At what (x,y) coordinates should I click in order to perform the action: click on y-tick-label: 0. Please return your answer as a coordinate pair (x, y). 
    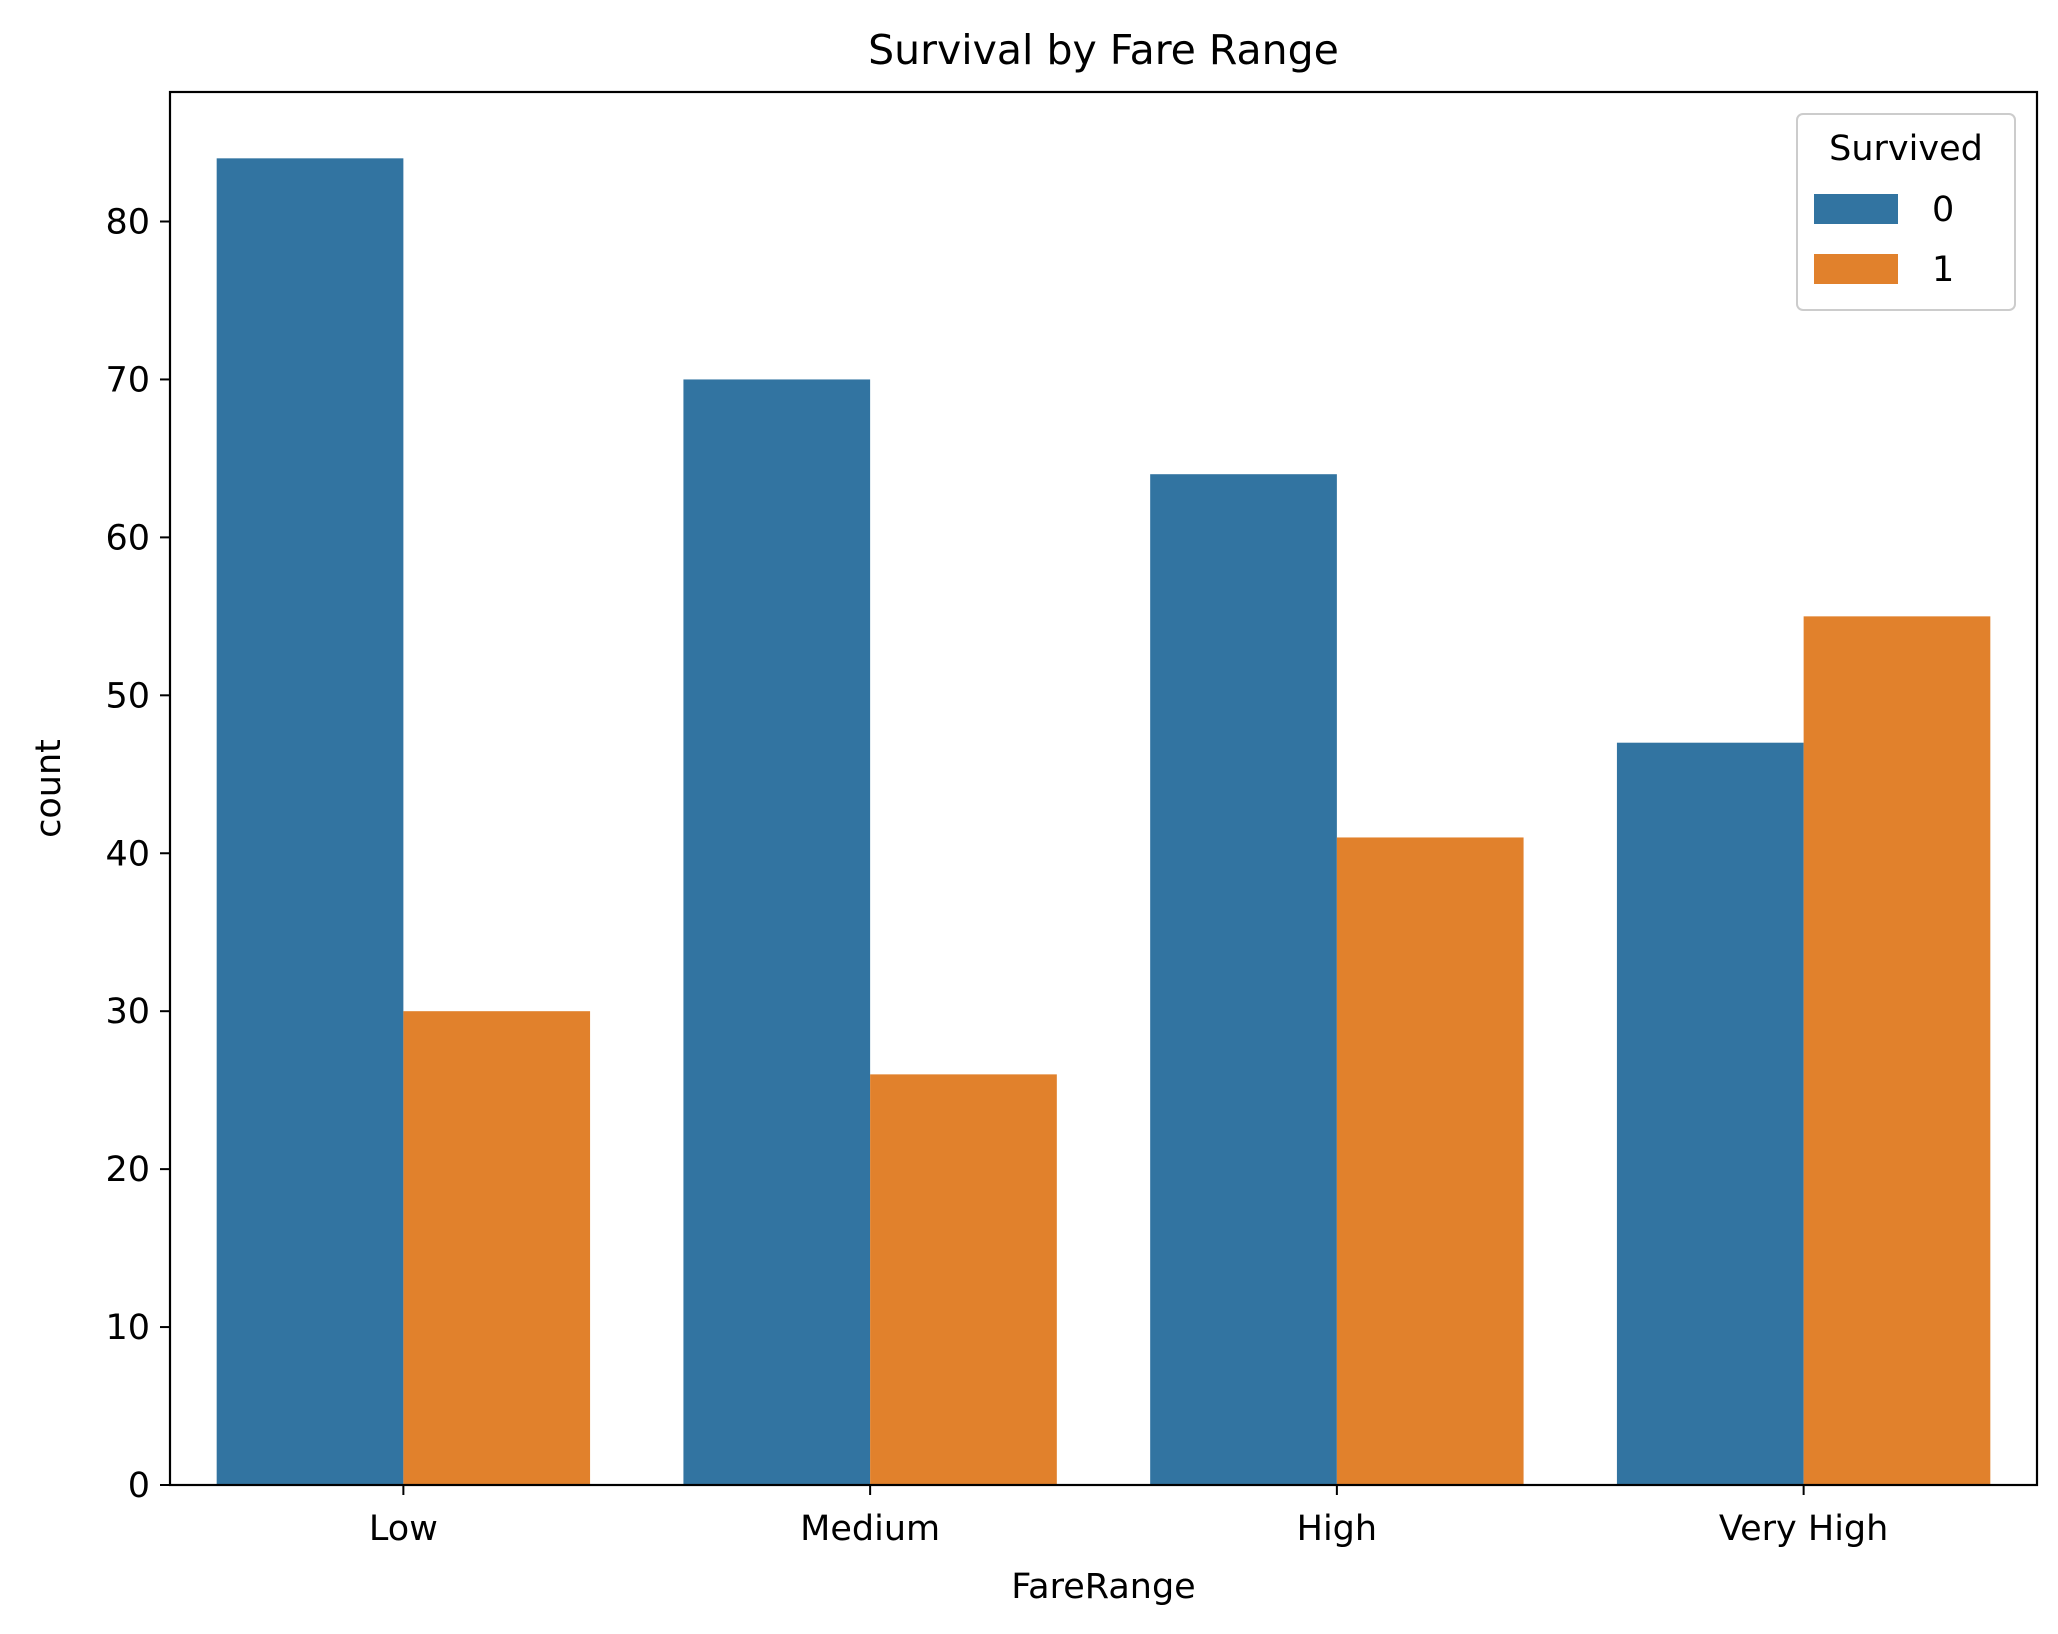
    Looking at the image, I should click on (139, 1486).